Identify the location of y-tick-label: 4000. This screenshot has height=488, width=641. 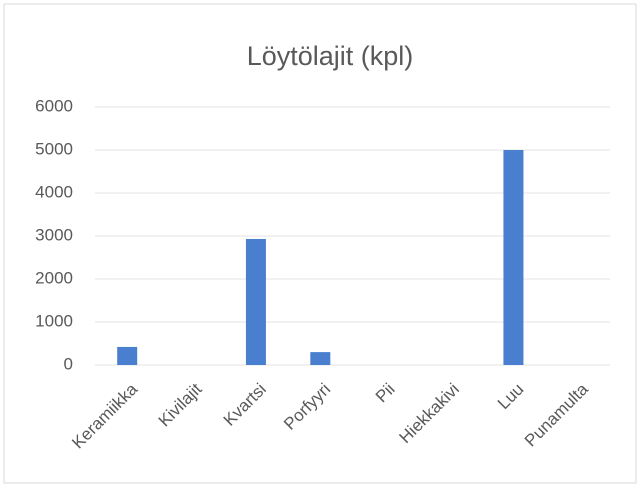
(54, 191).